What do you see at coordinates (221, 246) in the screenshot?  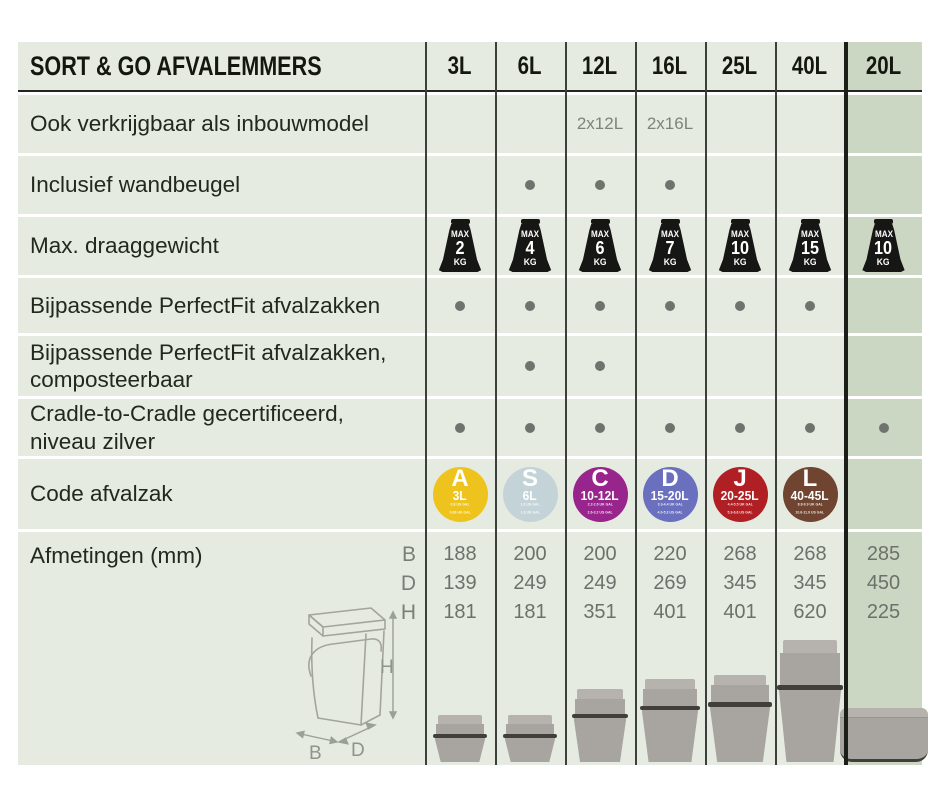 I see `row-label-cell-draaggewicht: Max. draaggewicht` at bounding box center [221, 246].